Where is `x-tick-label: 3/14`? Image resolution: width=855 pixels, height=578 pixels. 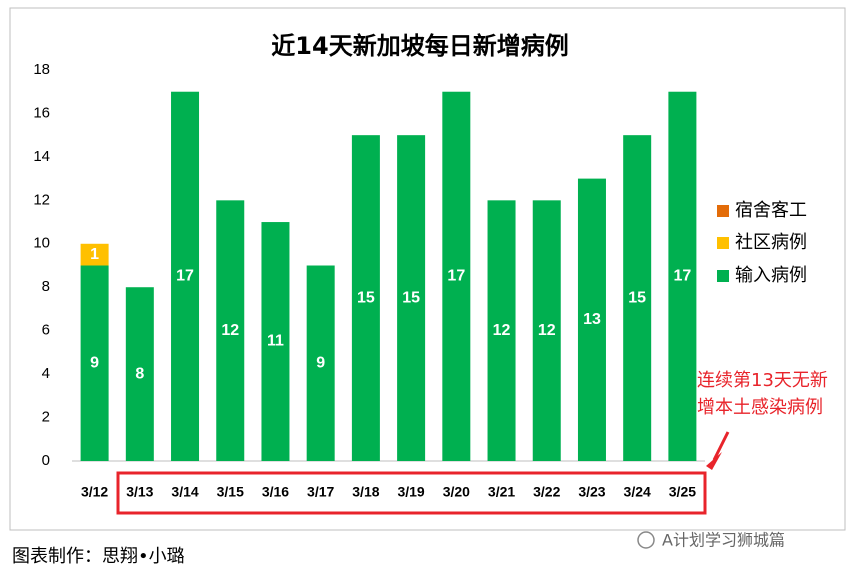
x-tick-label: 3/14 is located at coordinates (184, 492).